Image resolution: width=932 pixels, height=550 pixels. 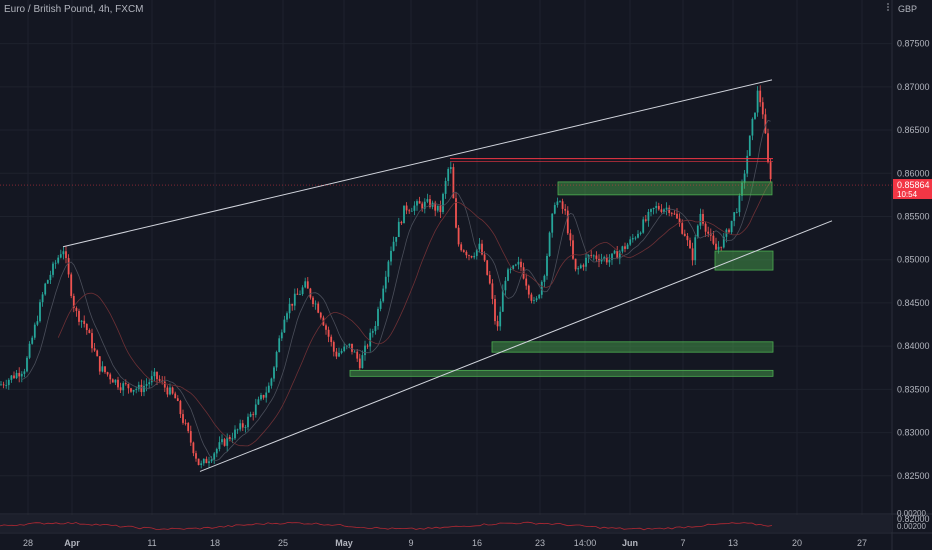 I want to click on more-options-icon, so click(x=888, y=7).